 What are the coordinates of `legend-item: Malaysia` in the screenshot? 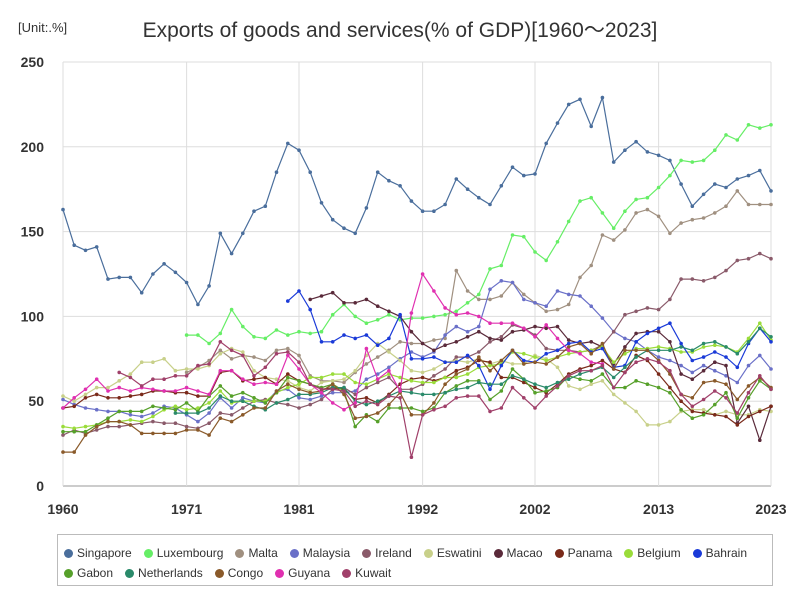 It's located at (320, 553).